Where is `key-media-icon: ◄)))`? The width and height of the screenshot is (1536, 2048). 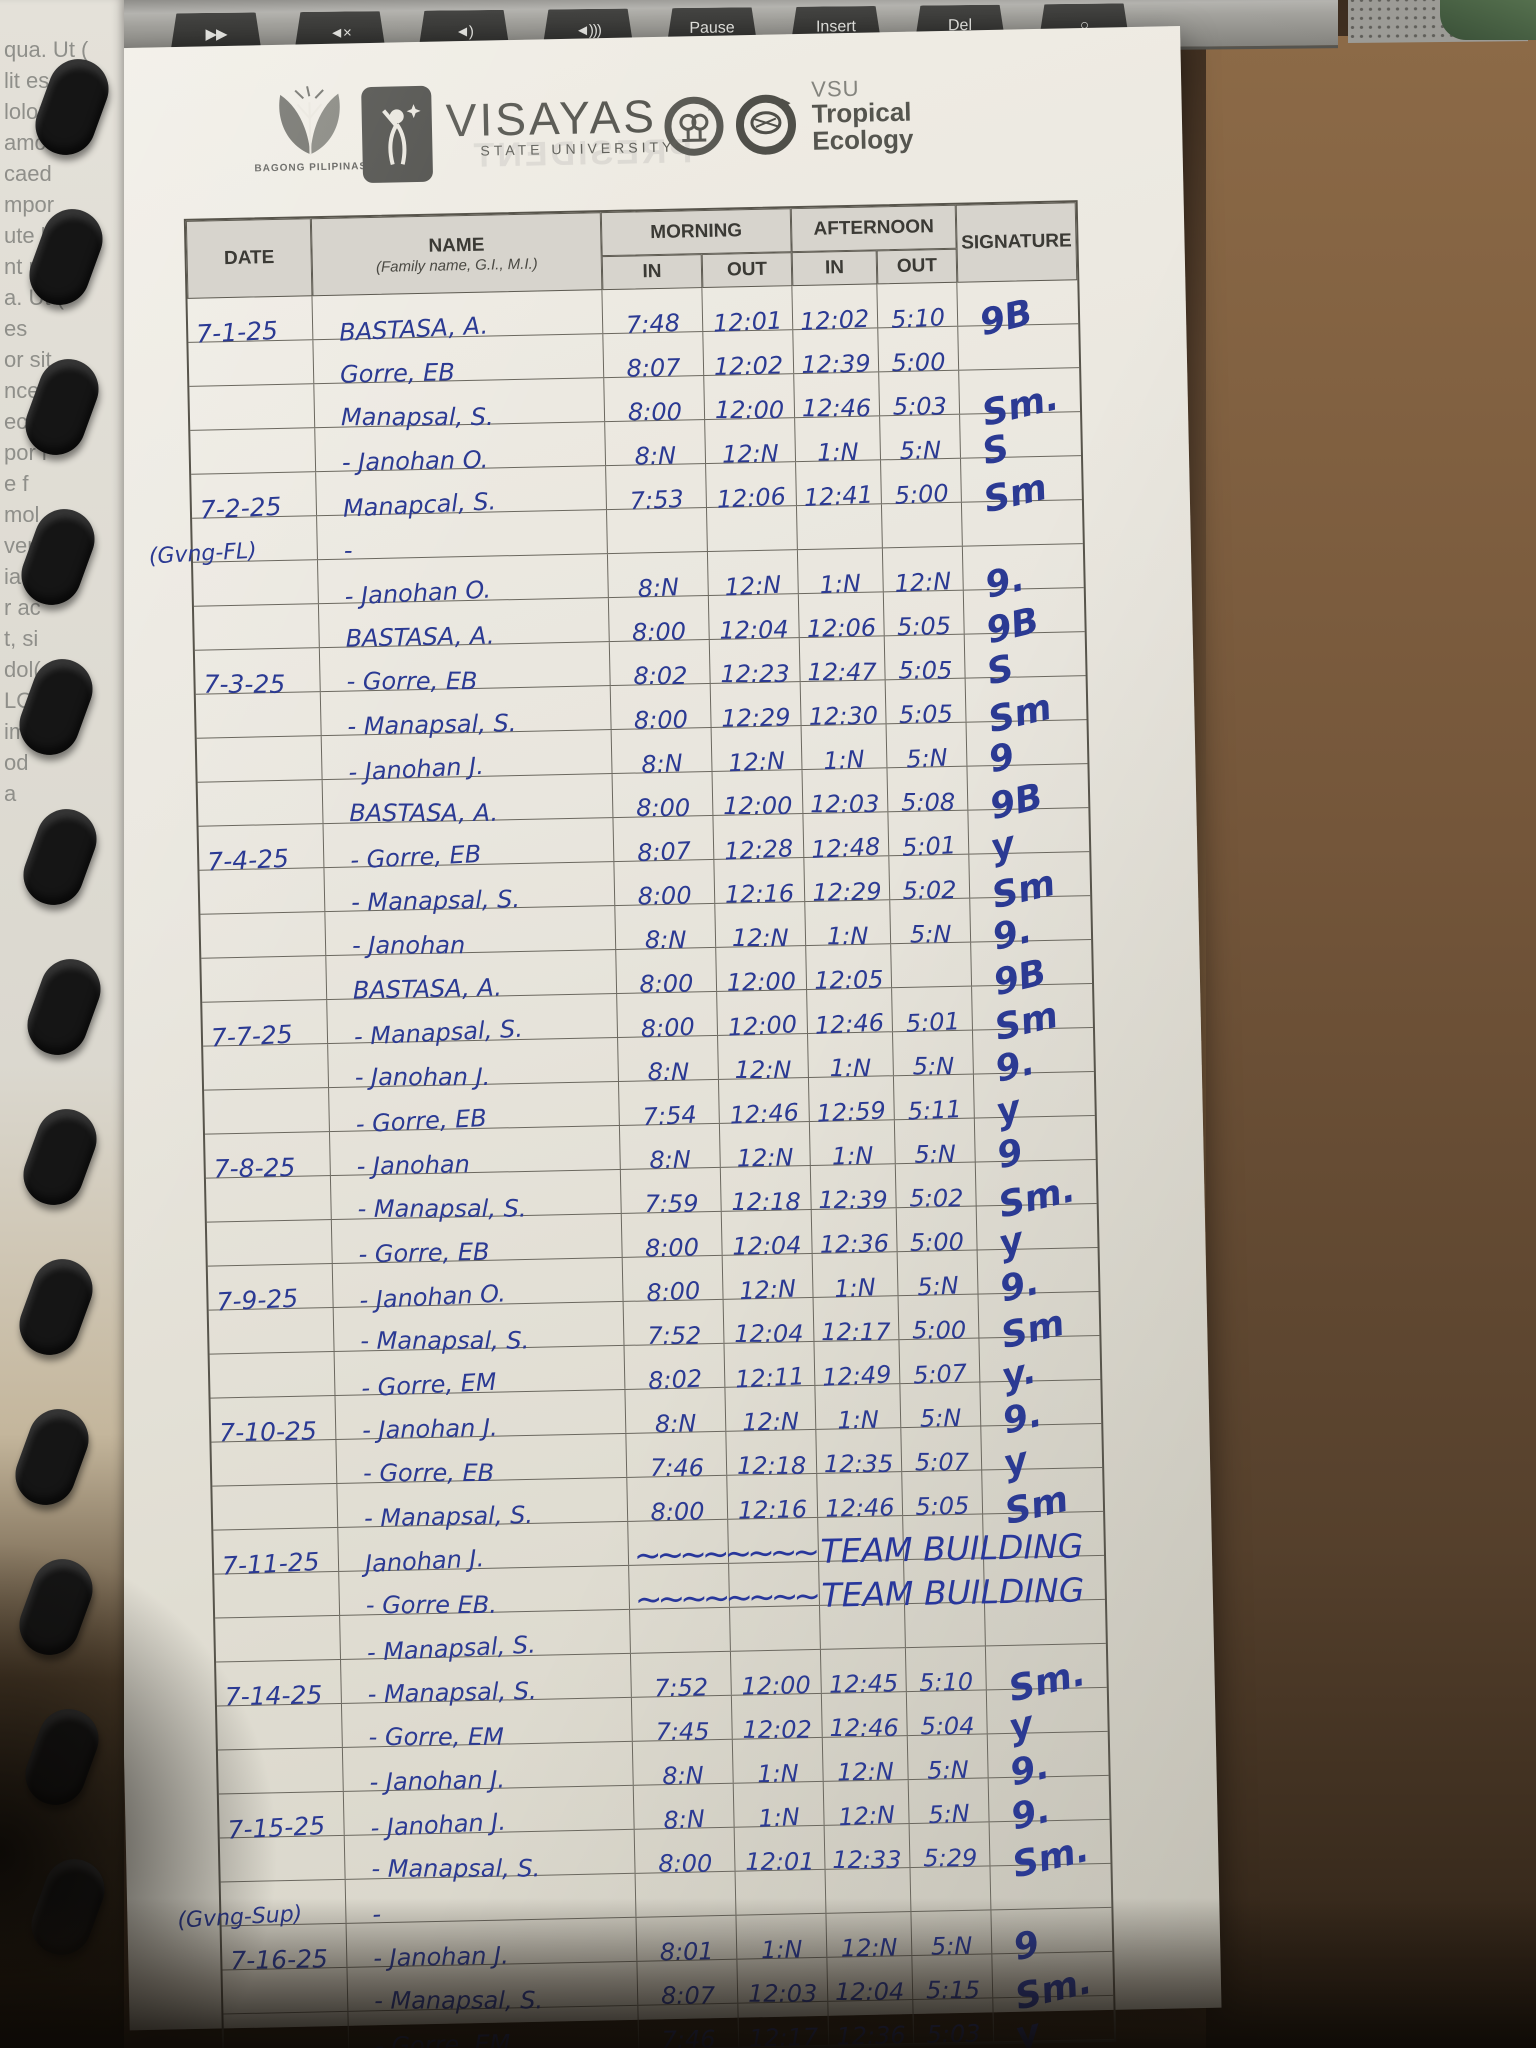
key-media-icon: ◄))) is located at coordinates (588, 30).